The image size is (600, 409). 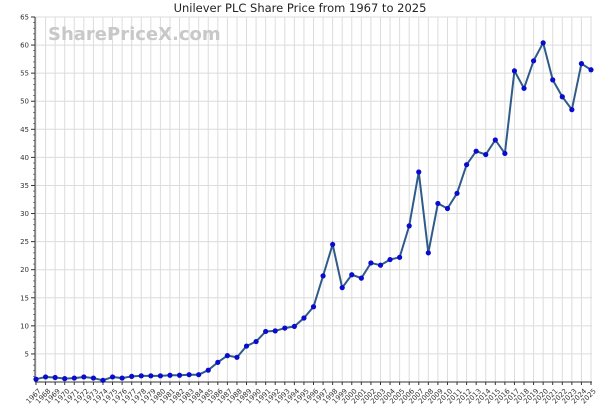 I want to click on y-tick-label: 5, so click(x=27, y=354).